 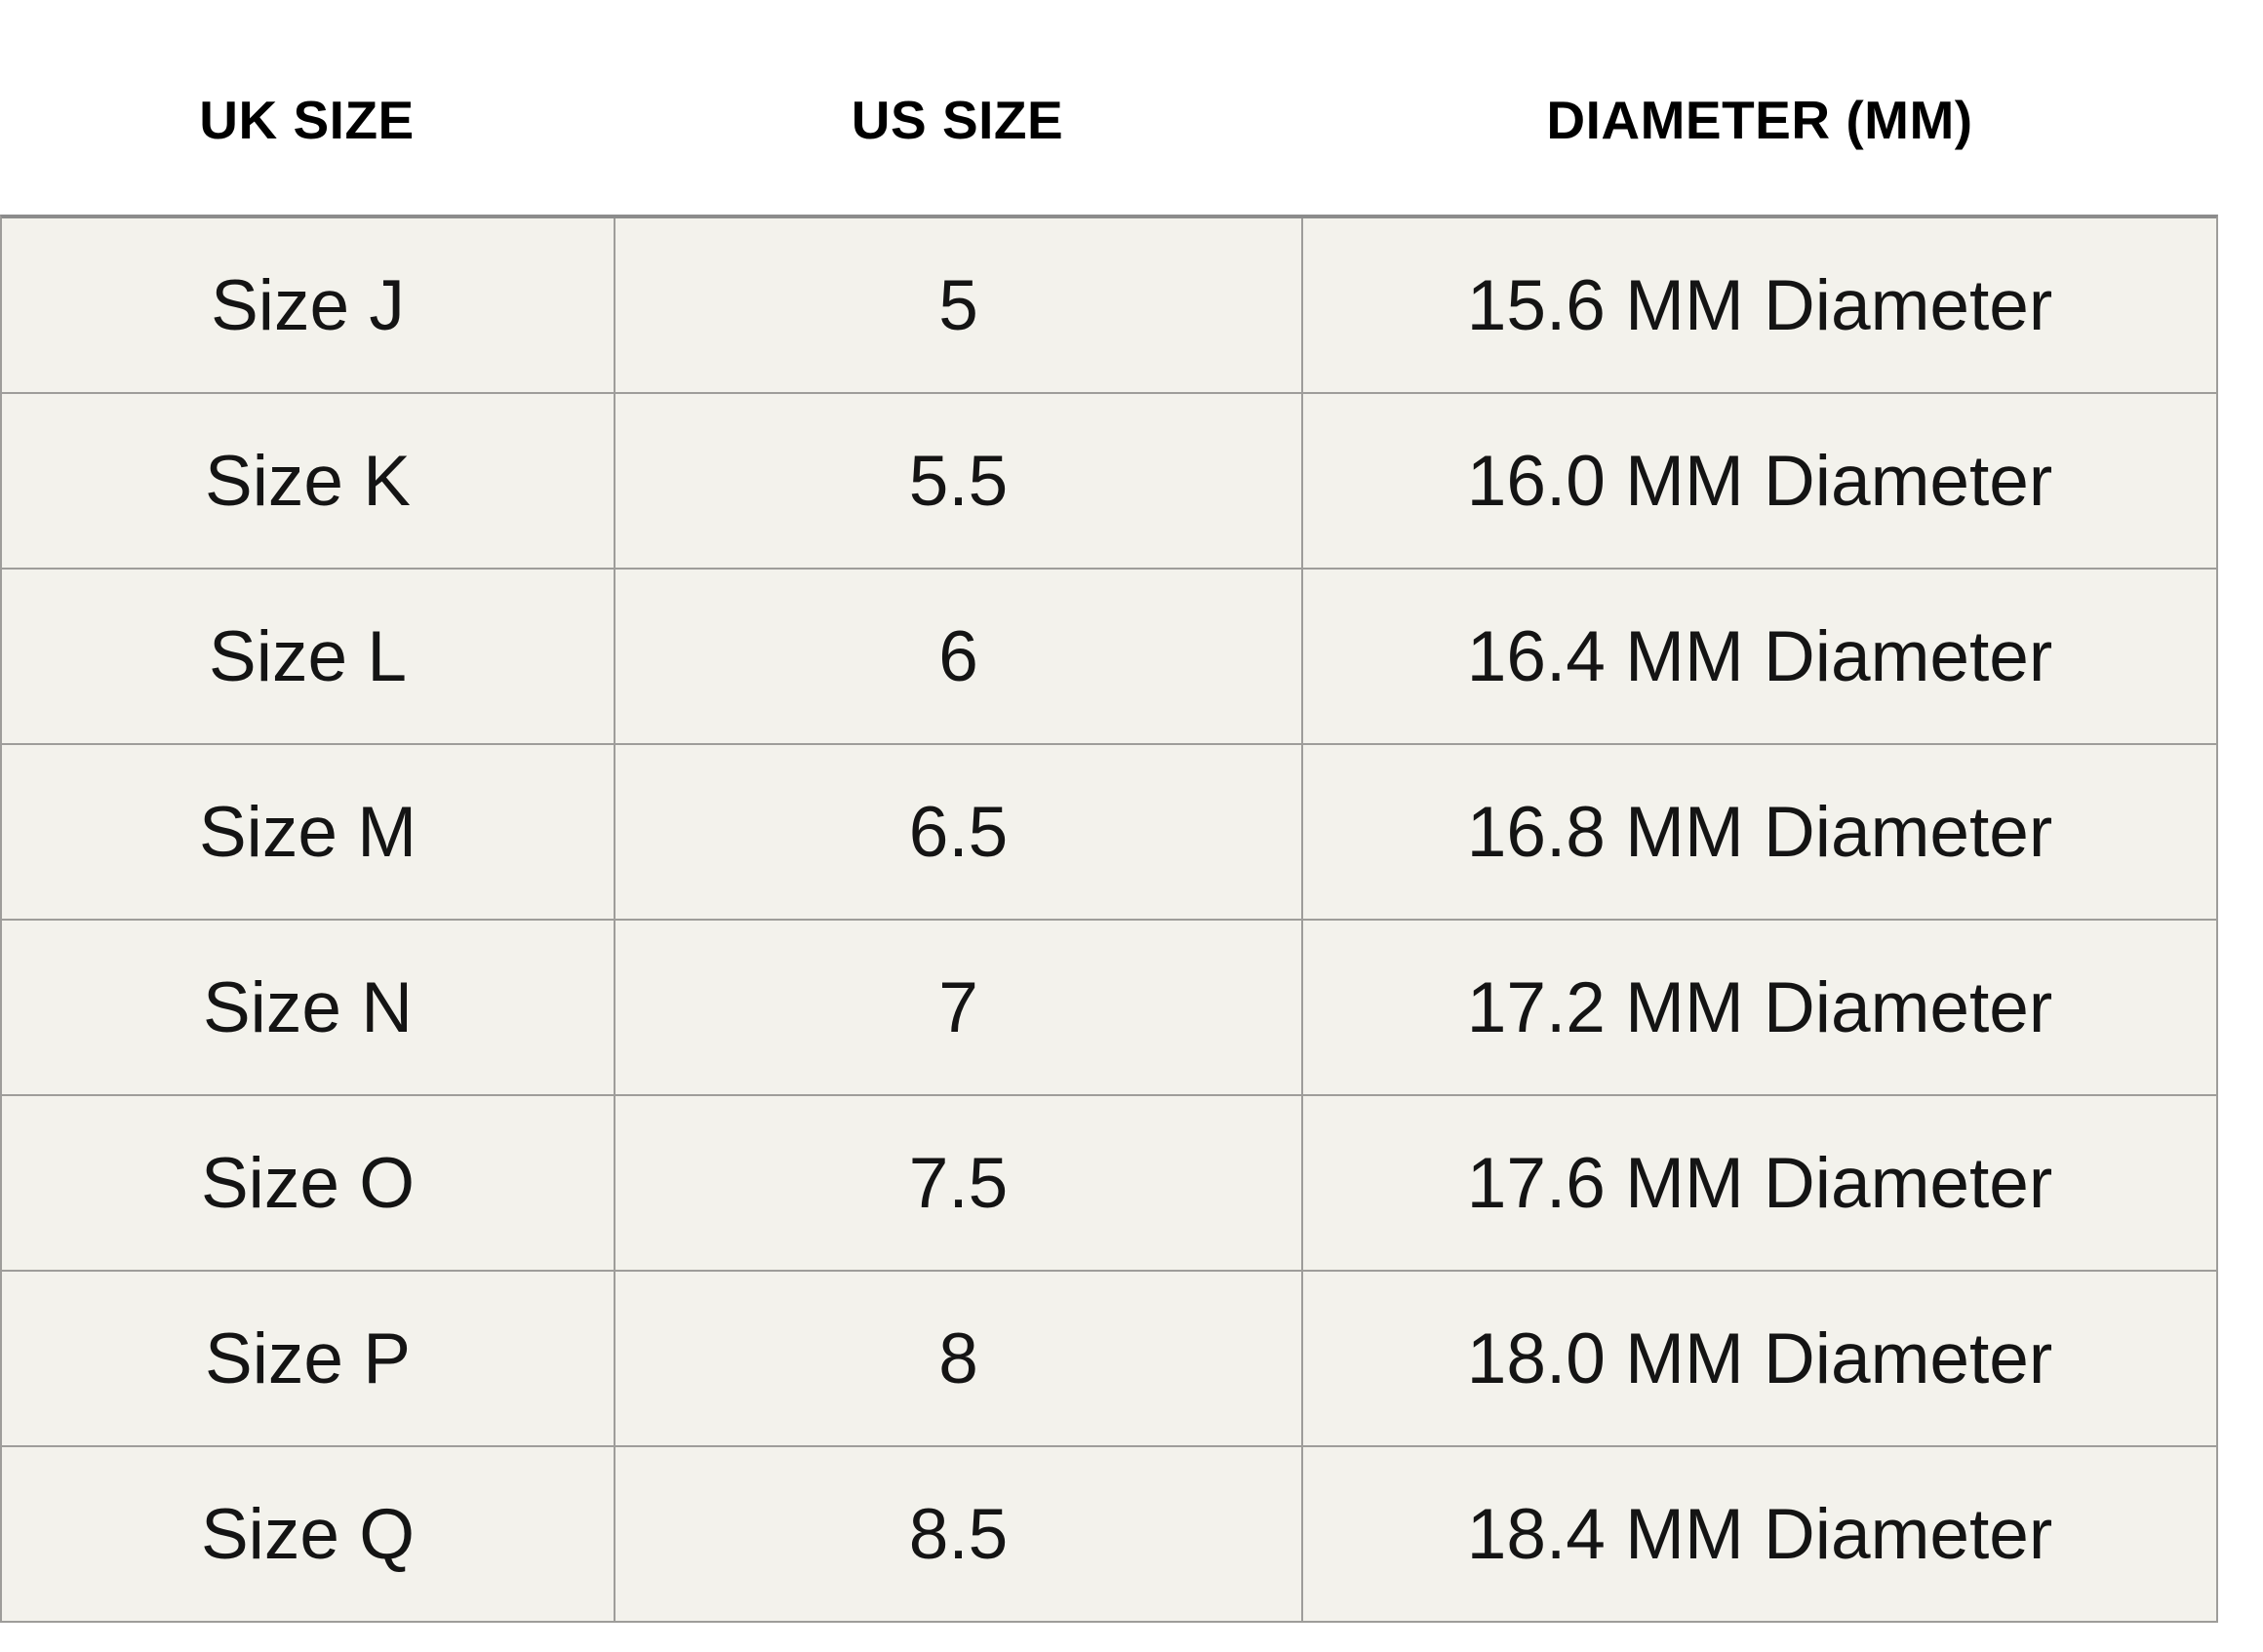 What do you see at coordinates (957, 120) in the screenshot?
I see `column-header-us-size: US SIZE` at bounding box center [957, 120].